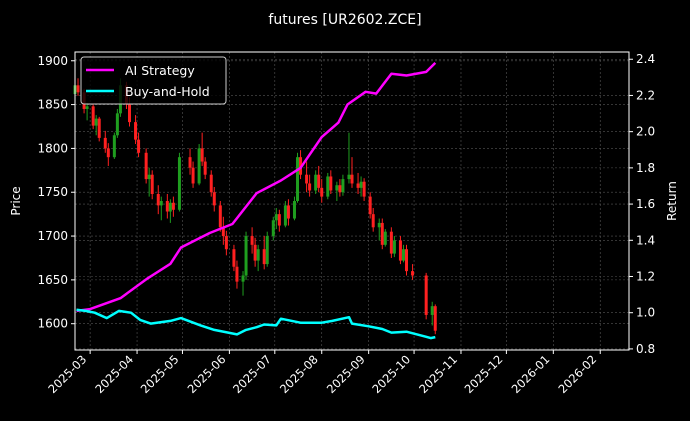 Image resolution: width=690 pixels, height=421 pixels. Describe the element at coordinates (645, 313) in the screenshot. I see `y-right-tick-label: 1.0` at that location.